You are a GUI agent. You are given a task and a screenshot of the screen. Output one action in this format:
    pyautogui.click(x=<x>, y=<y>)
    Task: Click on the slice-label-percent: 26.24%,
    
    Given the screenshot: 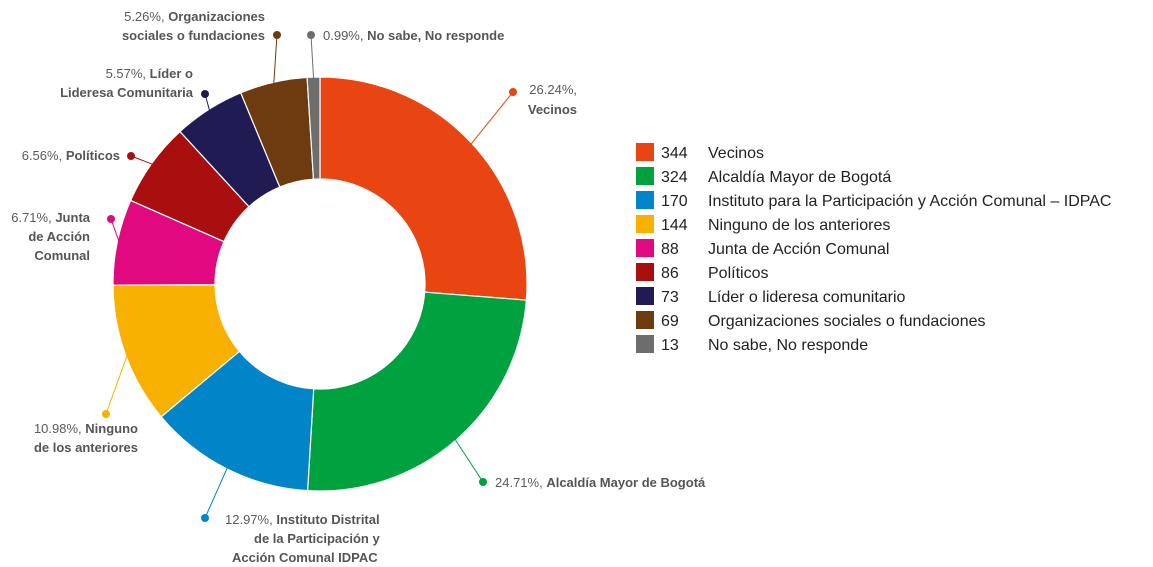 What is the action you would take?
    pyautogui.click(x=553, y=89)
    